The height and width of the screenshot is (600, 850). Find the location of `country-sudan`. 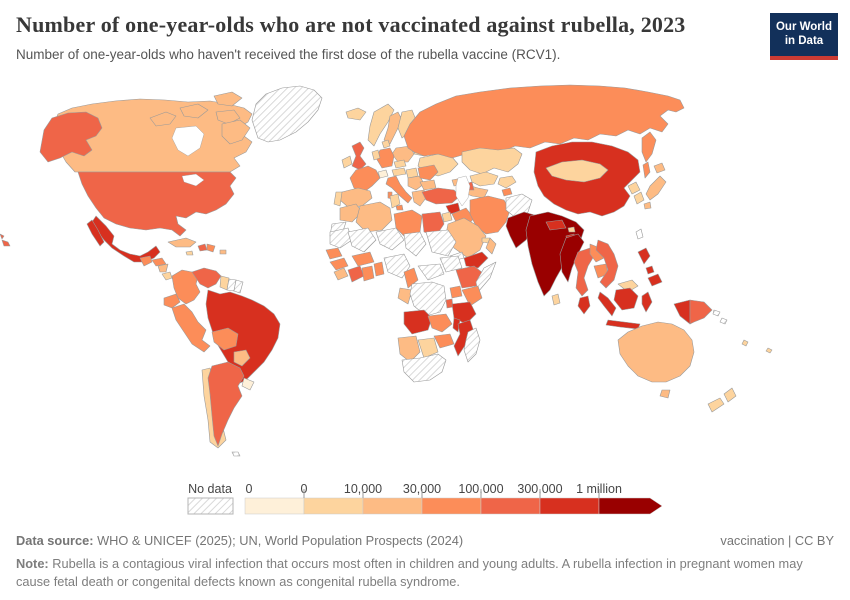

country-sudan is located at coordinates (441, 243).